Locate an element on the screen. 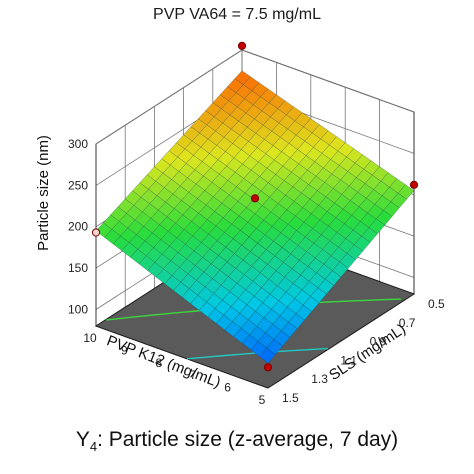  y-tick-label: 1.1 is located at coordinates (348, 360).